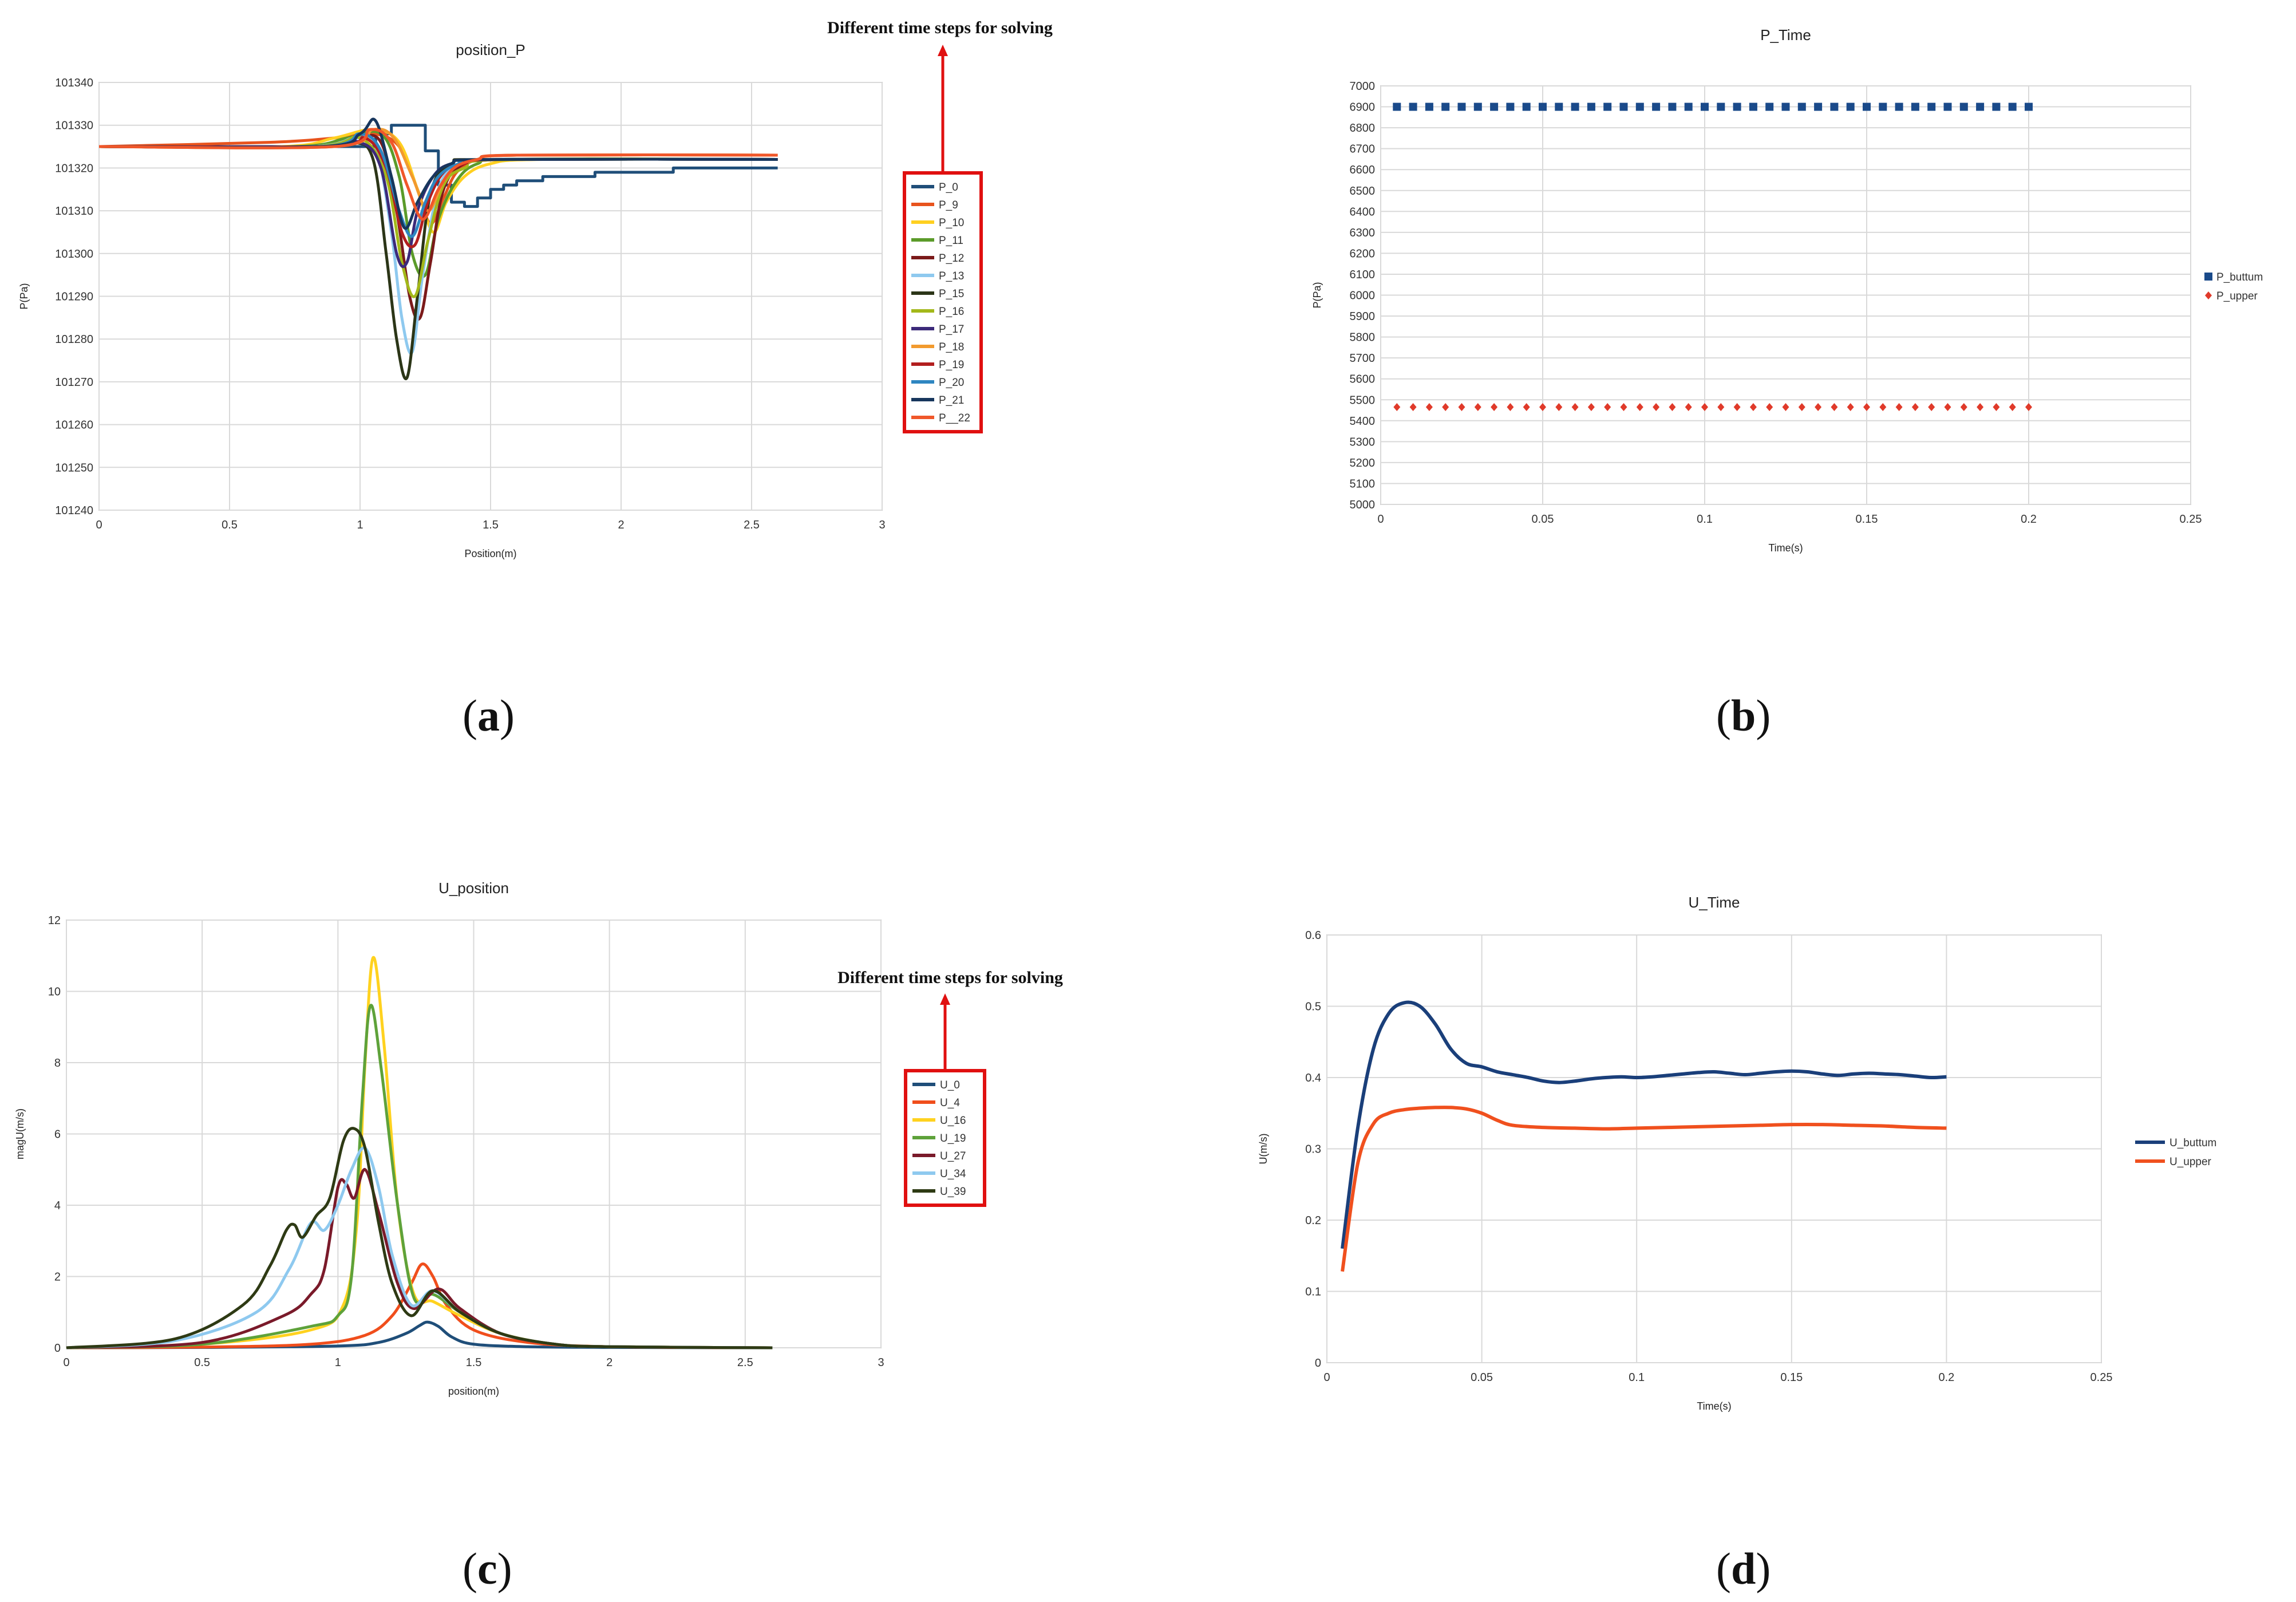  Describe the element at coordinates (953, 1139) in the screenshot. I see `legend-label: U_19` at that location.